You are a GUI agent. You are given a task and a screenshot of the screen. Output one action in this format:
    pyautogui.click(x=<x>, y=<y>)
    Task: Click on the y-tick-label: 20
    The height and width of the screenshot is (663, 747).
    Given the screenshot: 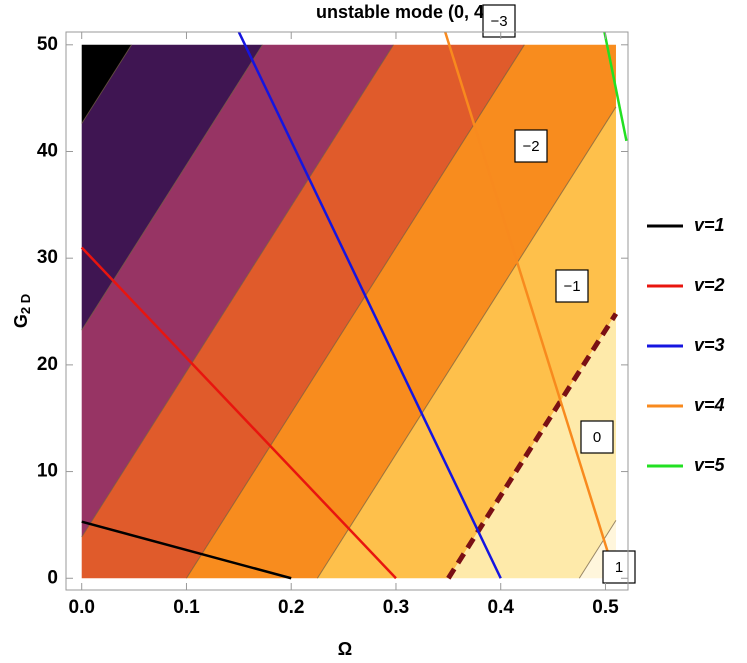 What is the action you would take?
    pyautogui.click(x=47, y=364)
    